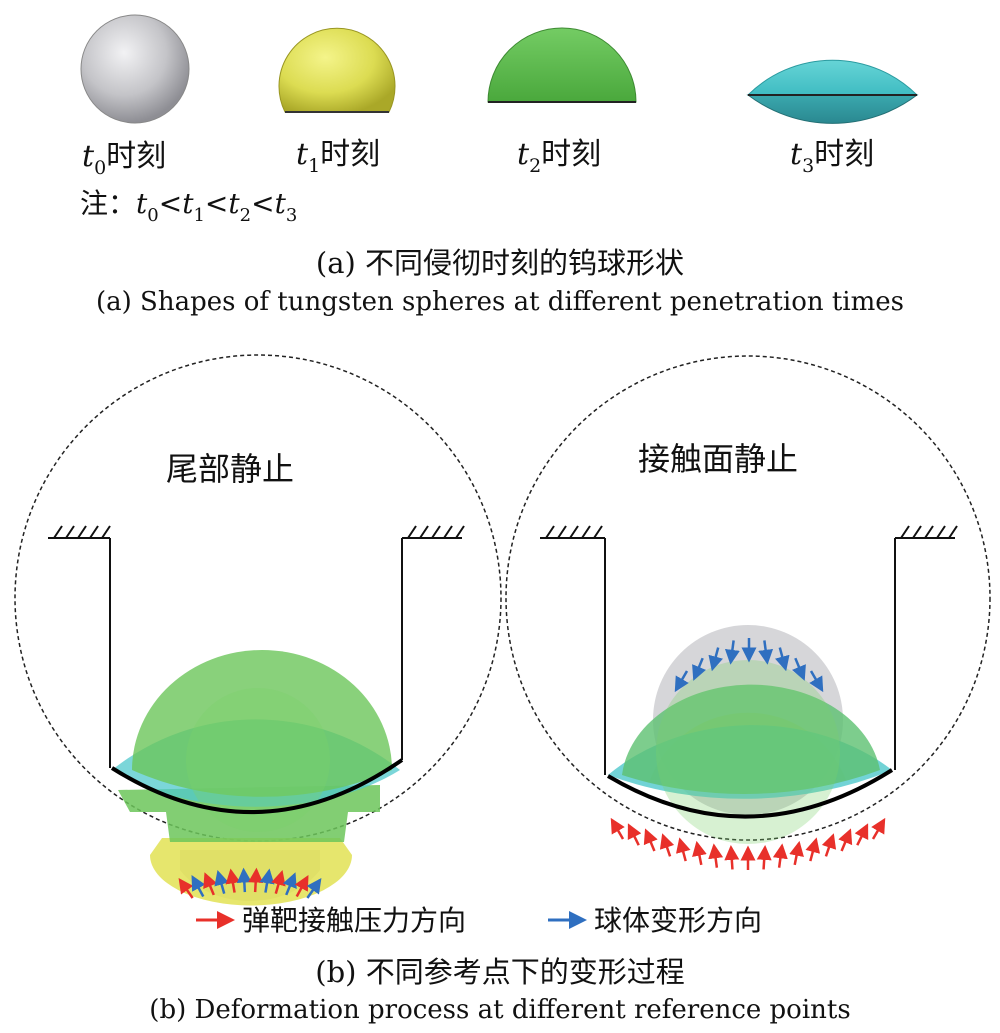 The image size is (1000, 1033). Describe the element at coordinates (135, 69) in the screenshot. I see `sphere-t0` at that location.